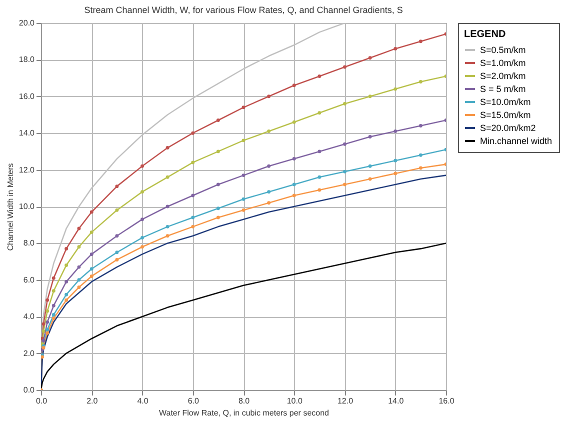 This screenshot has height=423, width=568. I want to click on y-tick-label: 4.0, so click(29, 317).